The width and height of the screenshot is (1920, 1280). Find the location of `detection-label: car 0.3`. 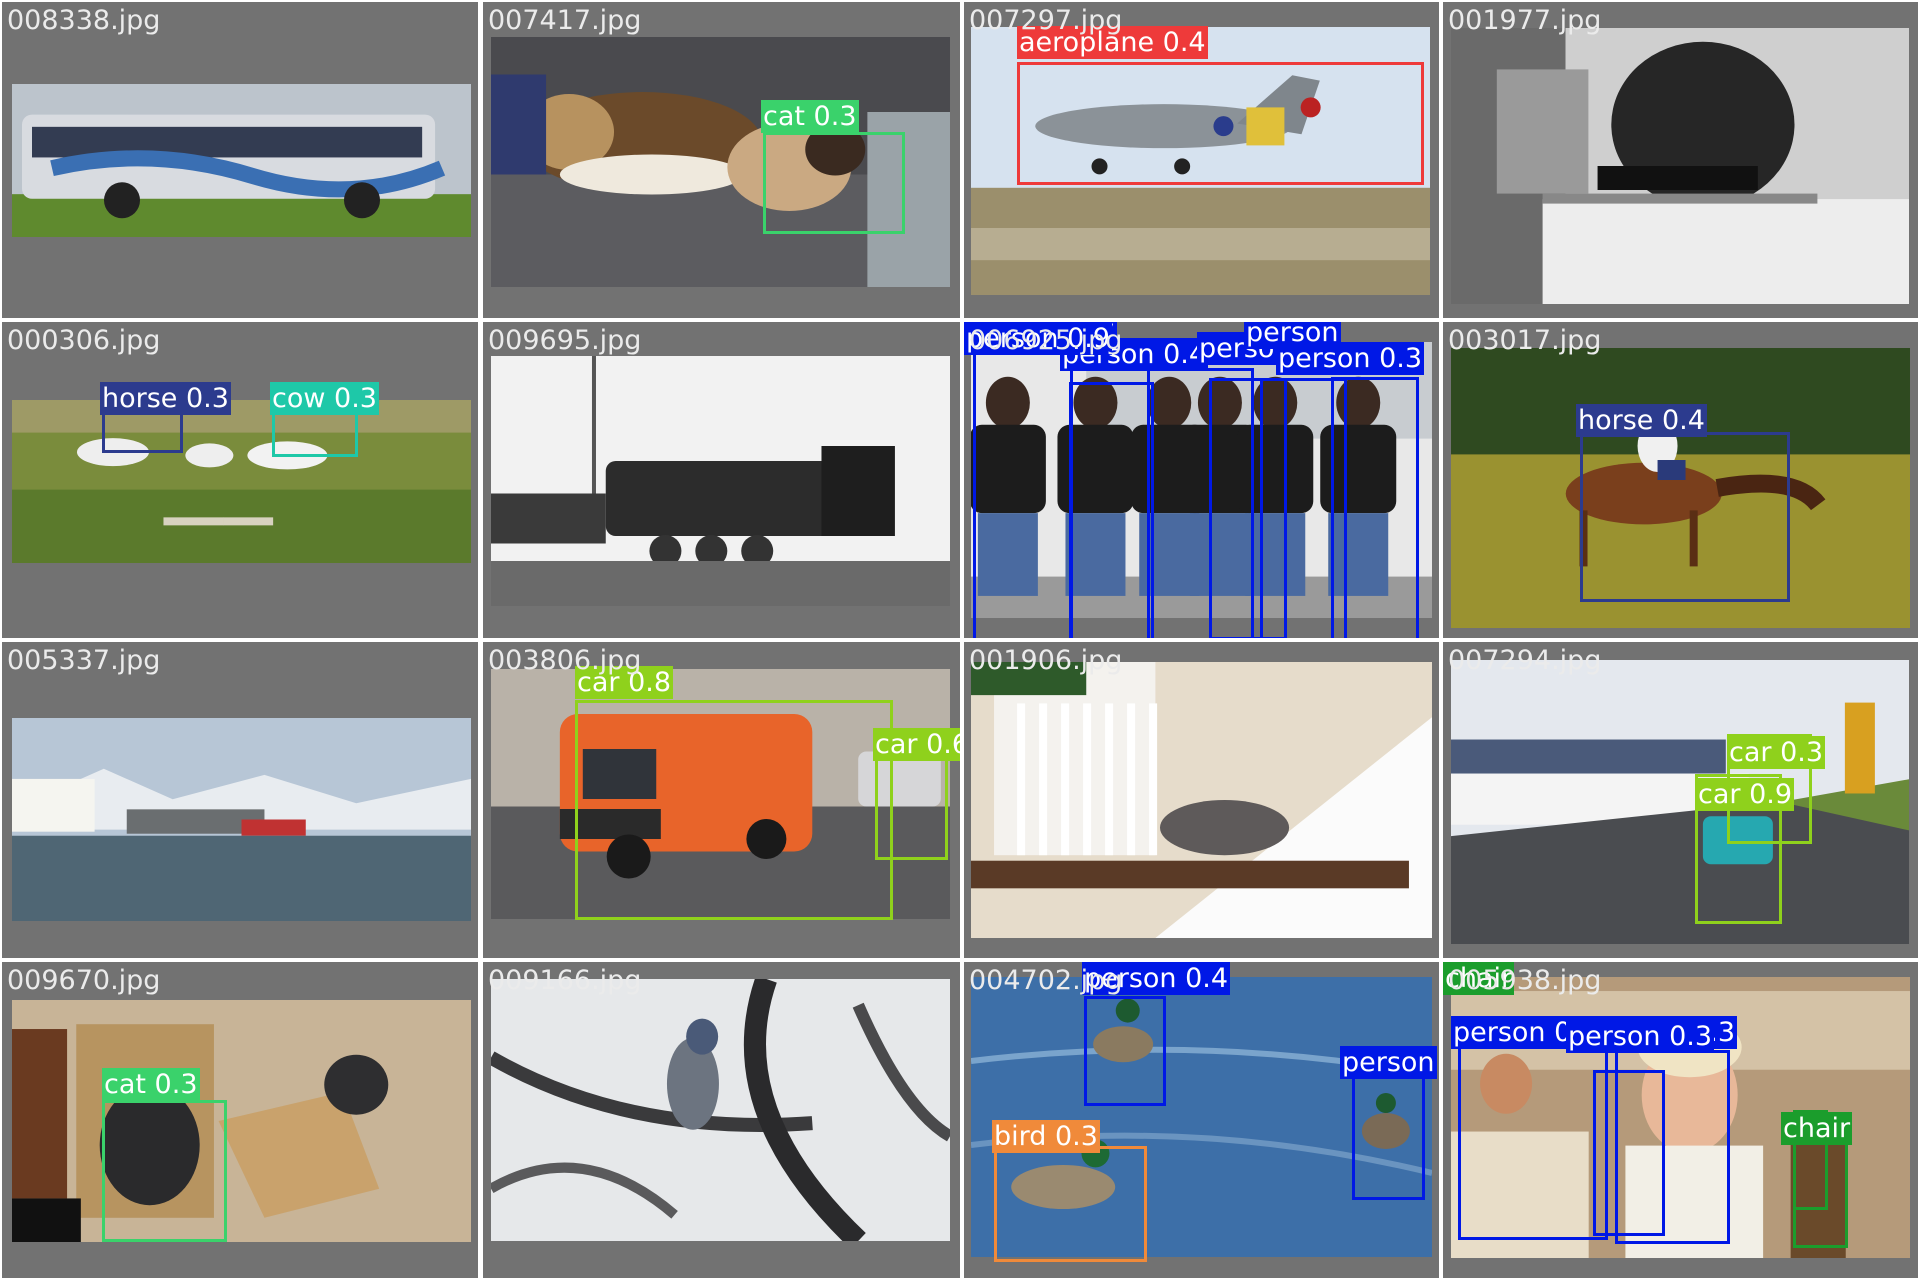

detection-label: car 0.3 is located at coordinates (1776, 752).